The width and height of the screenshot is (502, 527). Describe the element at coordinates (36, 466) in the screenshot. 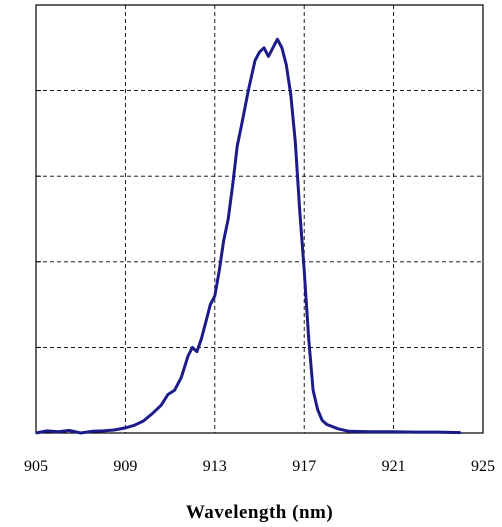

I see `x-tick-label: 905` at that location.